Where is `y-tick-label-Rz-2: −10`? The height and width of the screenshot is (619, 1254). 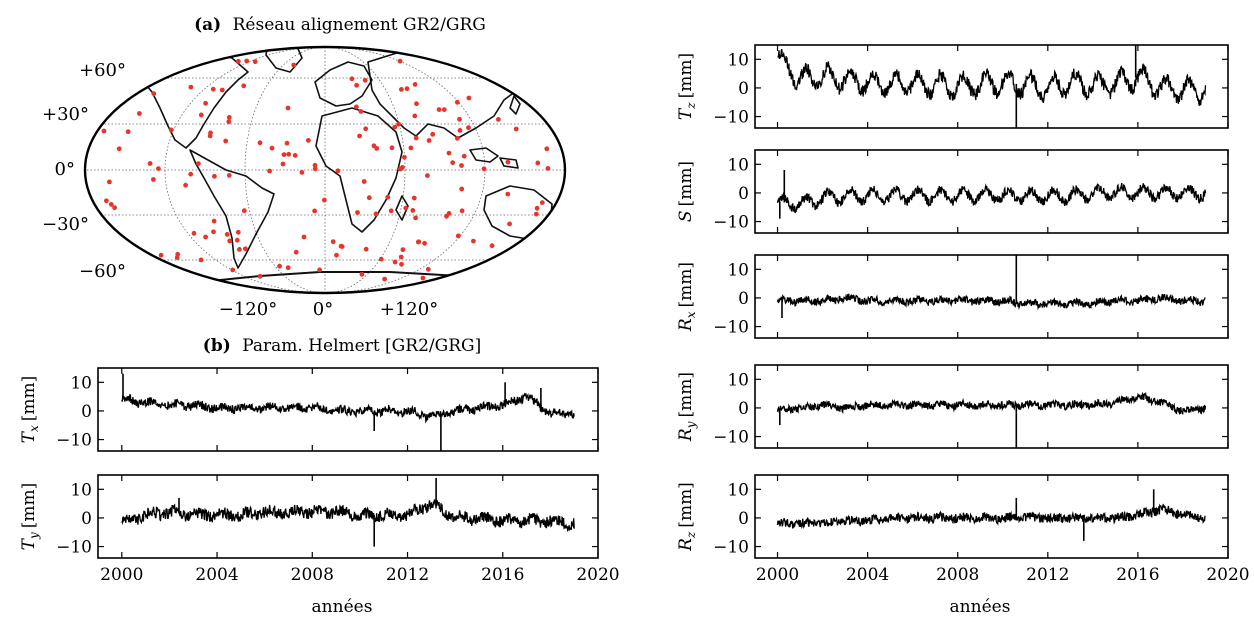
y-tick-label-Rz-2: −10 is located at coordinates (731, 548).